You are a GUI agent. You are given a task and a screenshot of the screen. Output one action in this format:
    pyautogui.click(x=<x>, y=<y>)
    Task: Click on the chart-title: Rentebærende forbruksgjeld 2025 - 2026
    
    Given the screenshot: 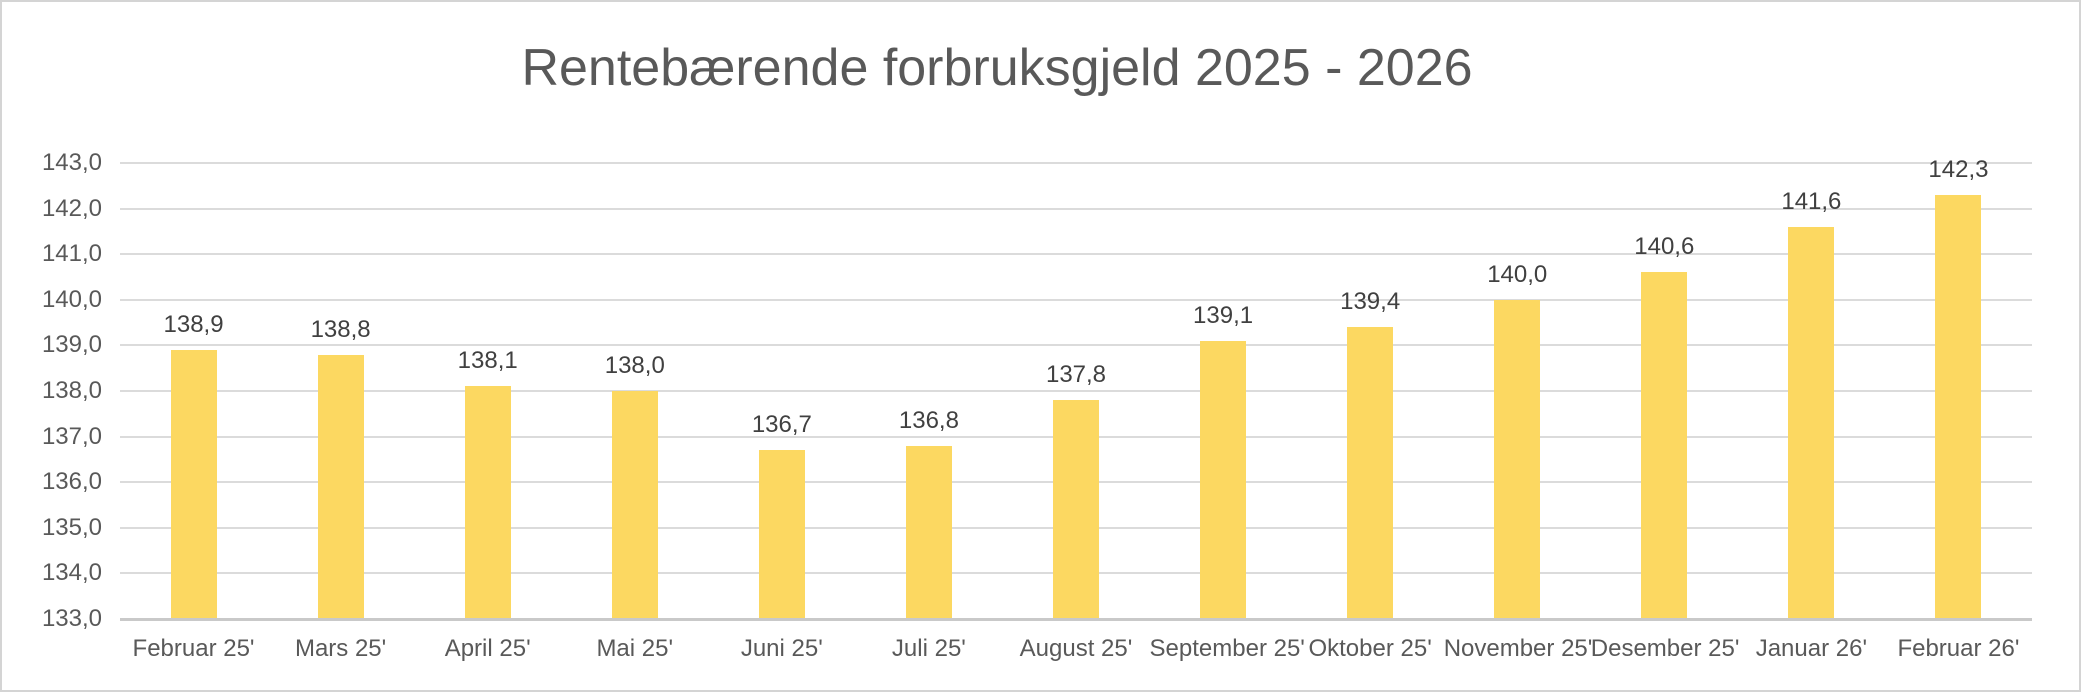 What is the action you would take?
    pyautogui.click(x=997, y=68)
    